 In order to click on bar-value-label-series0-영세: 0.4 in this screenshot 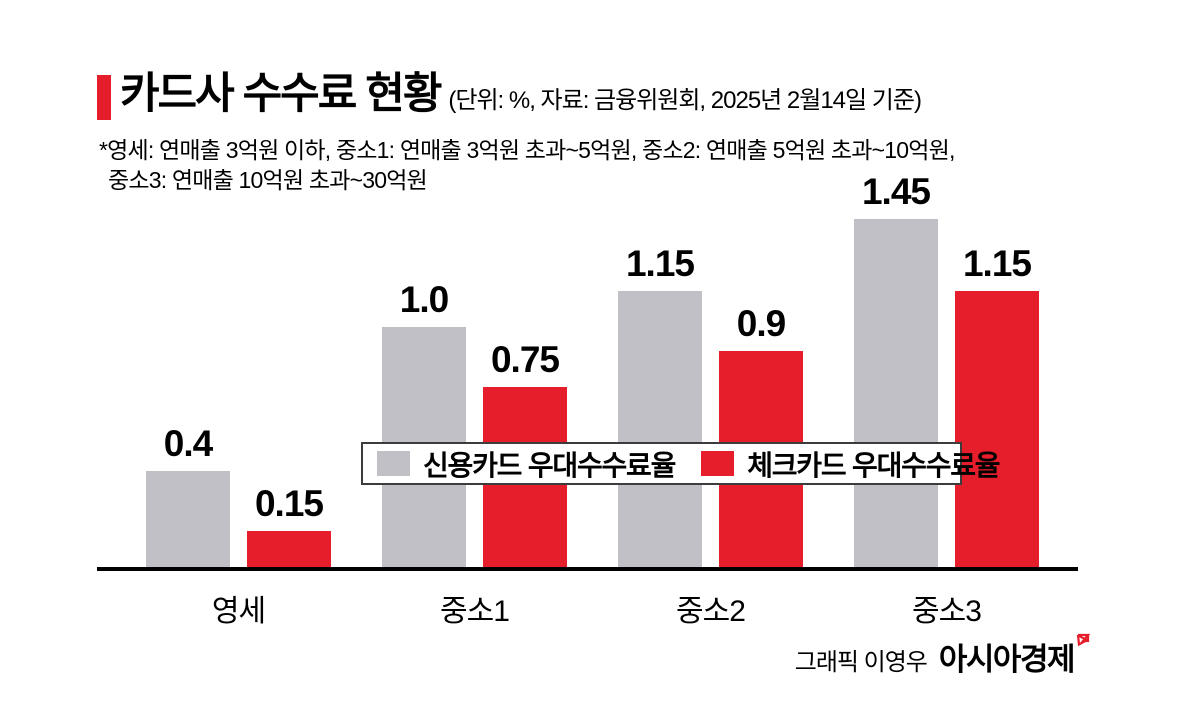, I will do `click(188, 443)`.